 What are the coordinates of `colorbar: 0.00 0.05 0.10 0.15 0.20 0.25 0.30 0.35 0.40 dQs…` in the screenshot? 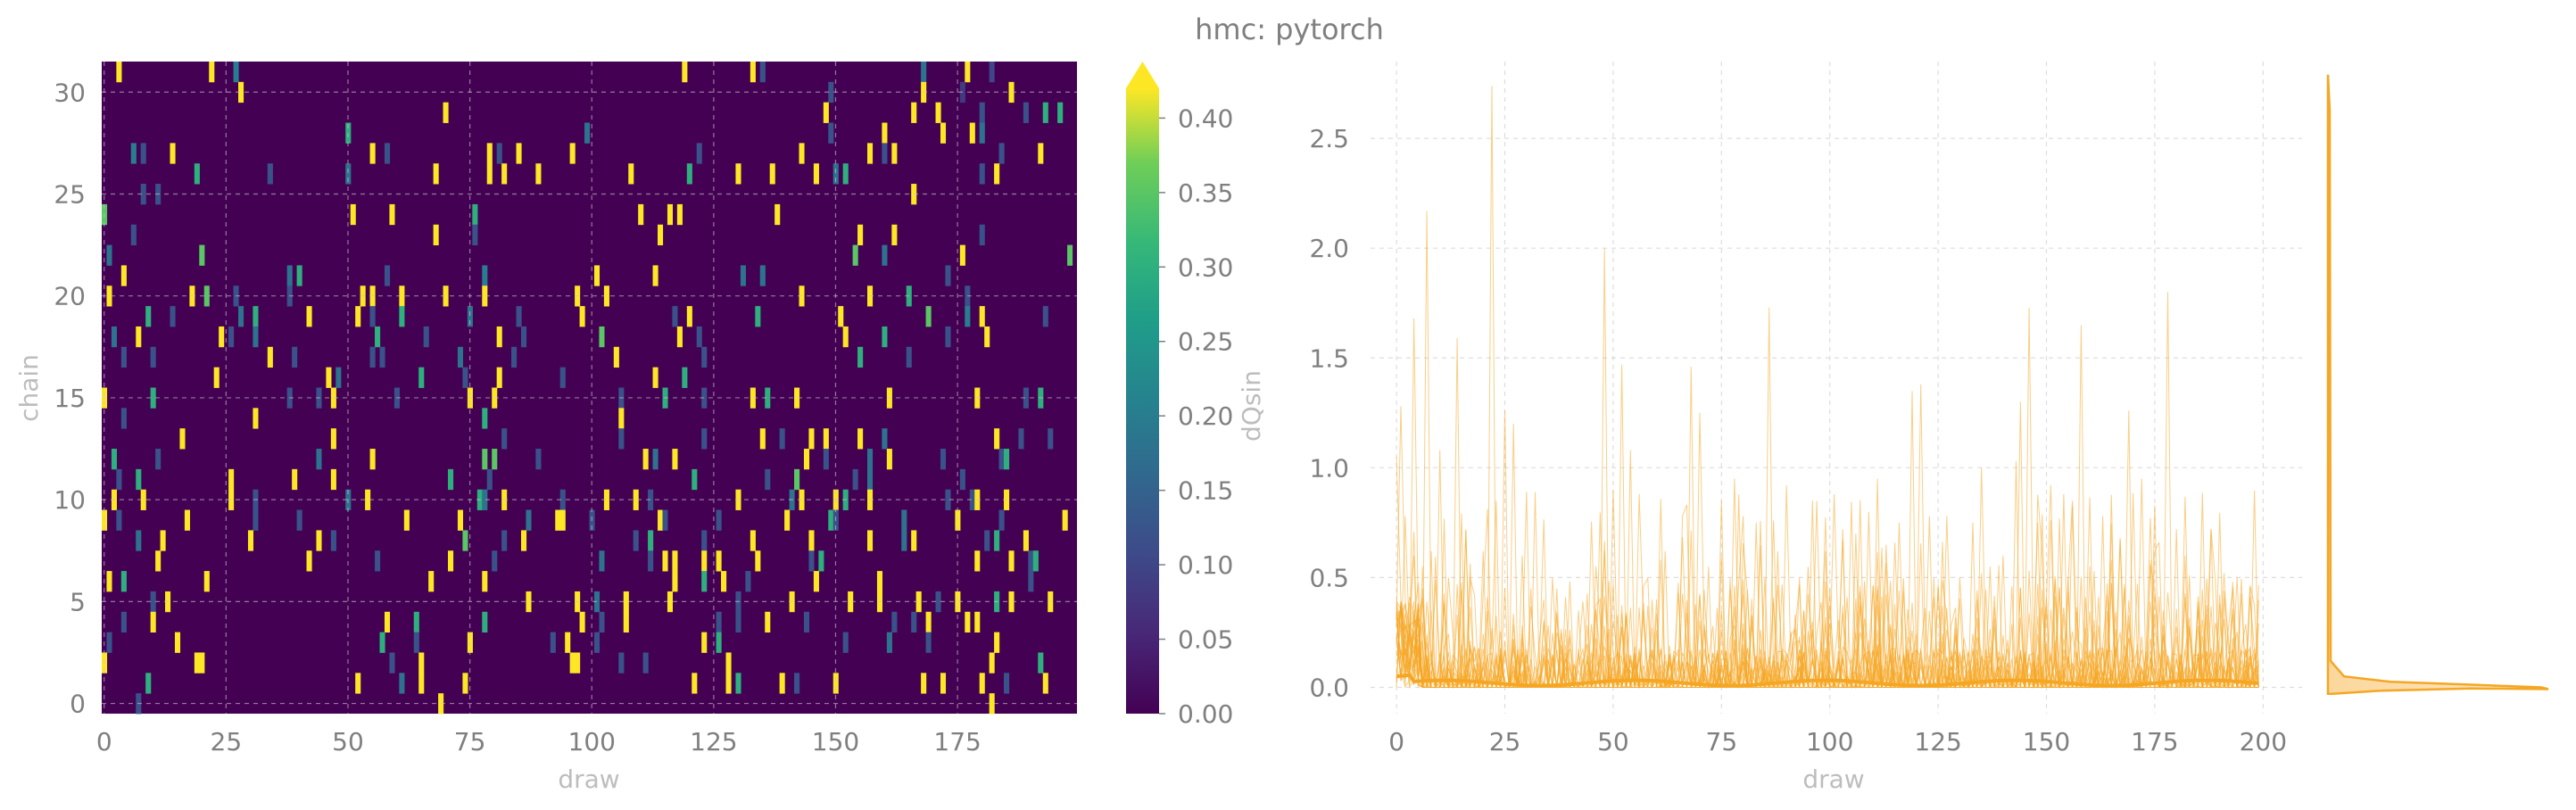 It's located at (1196, 395).